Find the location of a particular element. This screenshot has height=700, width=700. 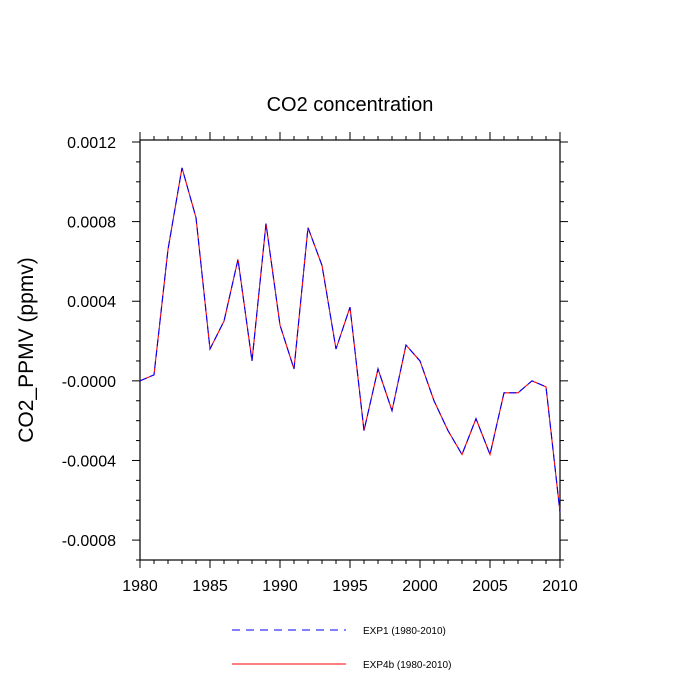

y-tick-labels: -0.0008 -0.0004 -0.0000 0.0004 0.0008 0.0012 is located at coordinates (89, 342).